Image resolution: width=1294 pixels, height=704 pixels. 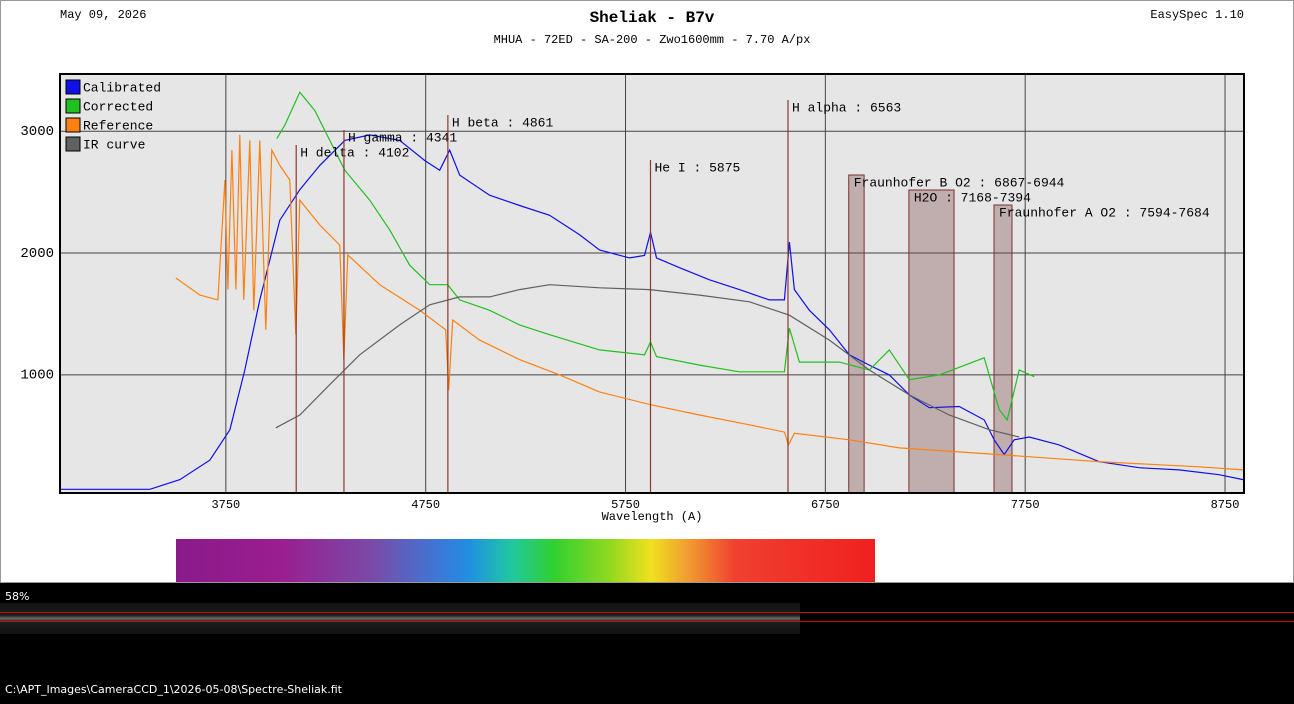 What do you see at coordinates (1197, 15) in the screenshot?
I see `version: EasySpec 1.10` at bounding box center [1197, 15].